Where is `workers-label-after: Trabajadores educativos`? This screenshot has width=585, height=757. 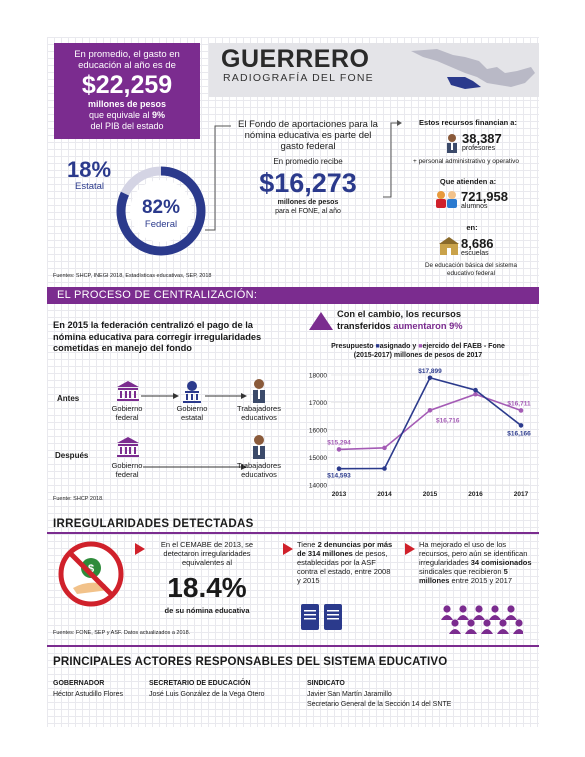
workers-label-after: Trabajadores educativos is located at coordinates (259, 470).